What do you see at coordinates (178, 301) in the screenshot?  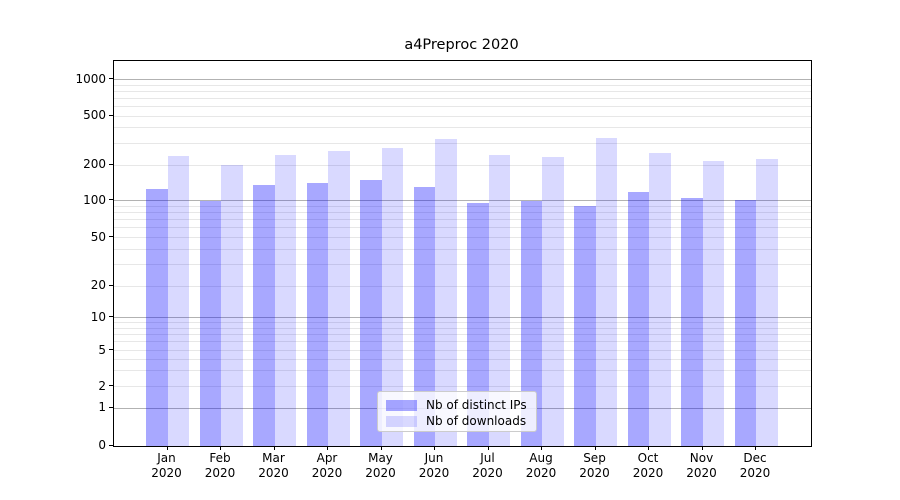 I see `bar-downloads-jan` at bounding box center [178, 301].